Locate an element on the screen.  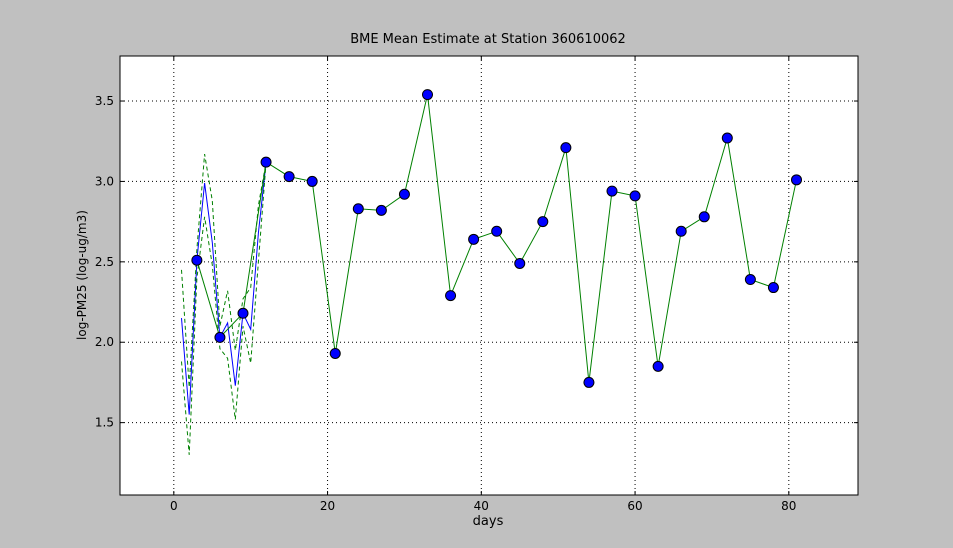
y-tick-label: 1.5 is located at coordinates (104, 423).